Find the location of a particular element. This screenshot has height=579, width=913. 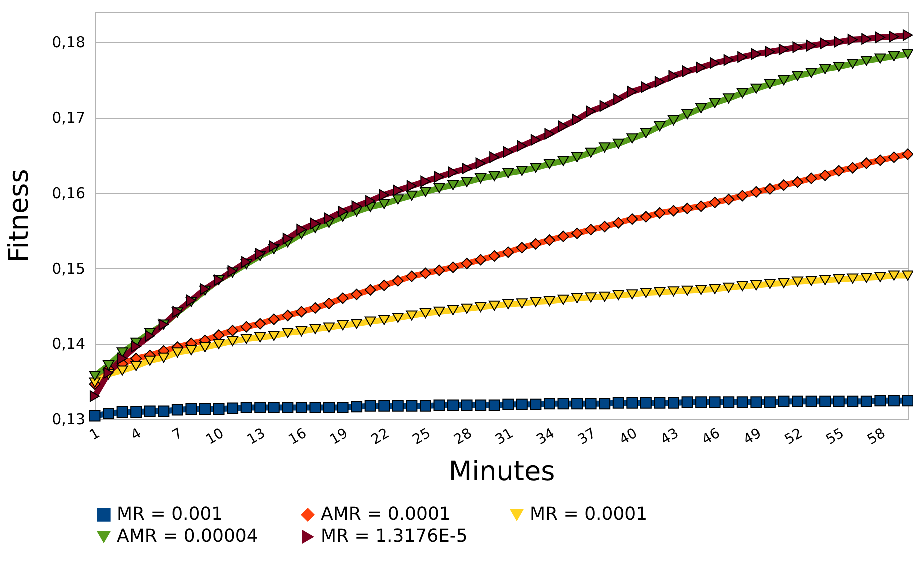

y-axis-title: Fitness is located at coordinates (20, 216).